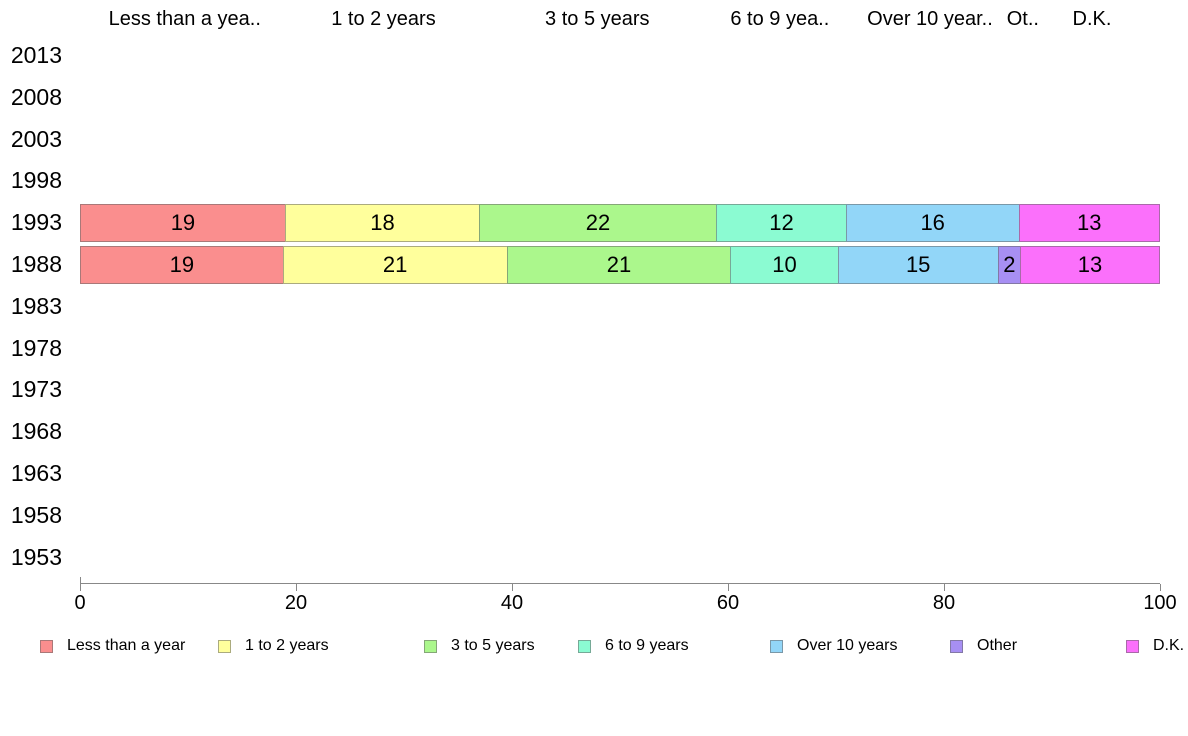 This screenshot has height=736, width=1188. Describe the element at coordinates (776, 646) in the screenshot. I see `legend-swatch-over-10-years` at that location.